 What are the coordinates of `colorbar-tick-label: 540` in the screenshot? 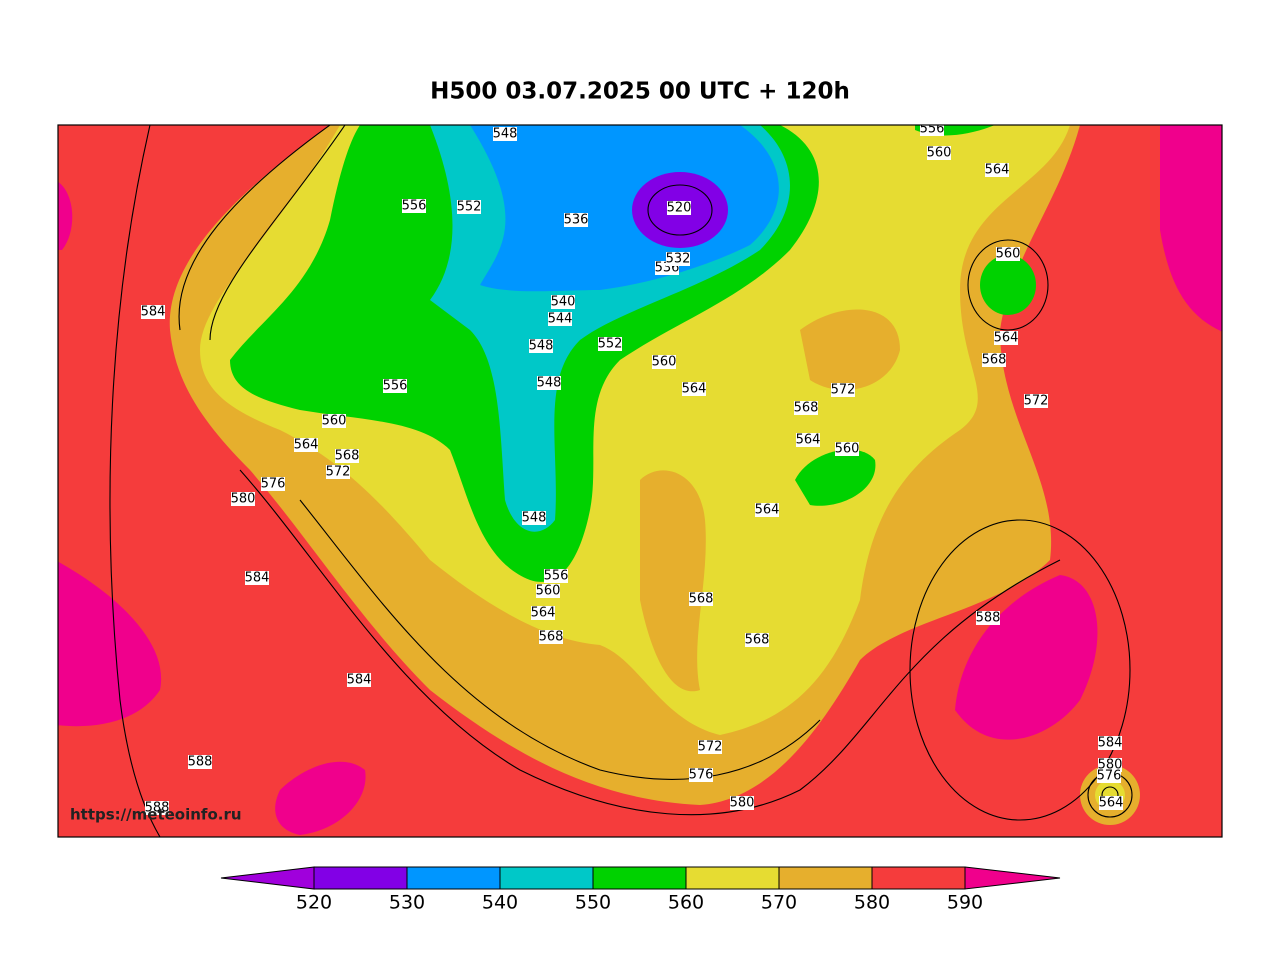 It's located at (500, 903).